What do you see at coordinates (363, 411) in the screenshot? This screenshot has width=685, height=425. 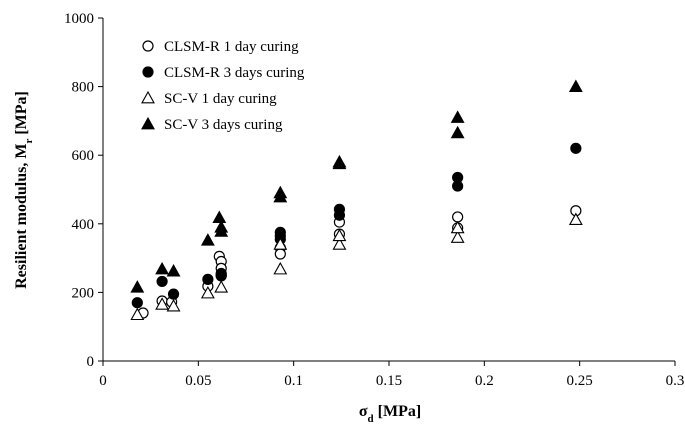 I see `x-axis-title-main: σ` at bounding box center [363, 411].